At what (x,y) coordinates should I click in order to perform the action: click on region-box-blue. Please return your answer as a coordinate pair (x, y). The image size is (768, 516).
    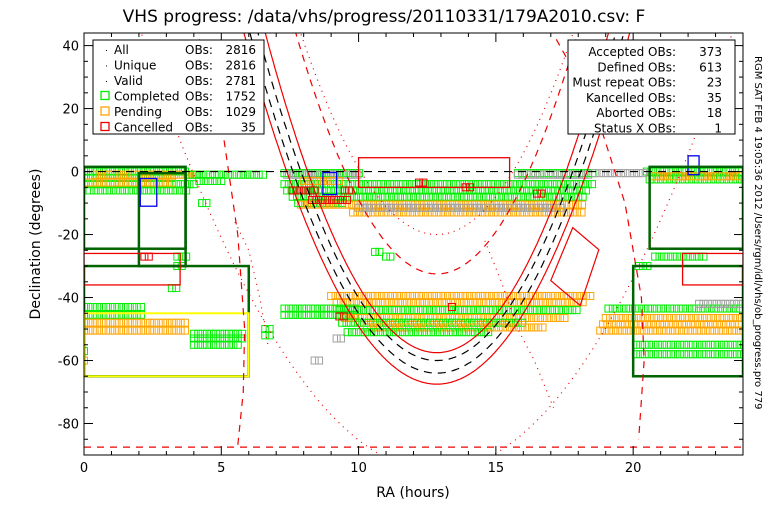
    Looking at the image, I should click on (330, 183).